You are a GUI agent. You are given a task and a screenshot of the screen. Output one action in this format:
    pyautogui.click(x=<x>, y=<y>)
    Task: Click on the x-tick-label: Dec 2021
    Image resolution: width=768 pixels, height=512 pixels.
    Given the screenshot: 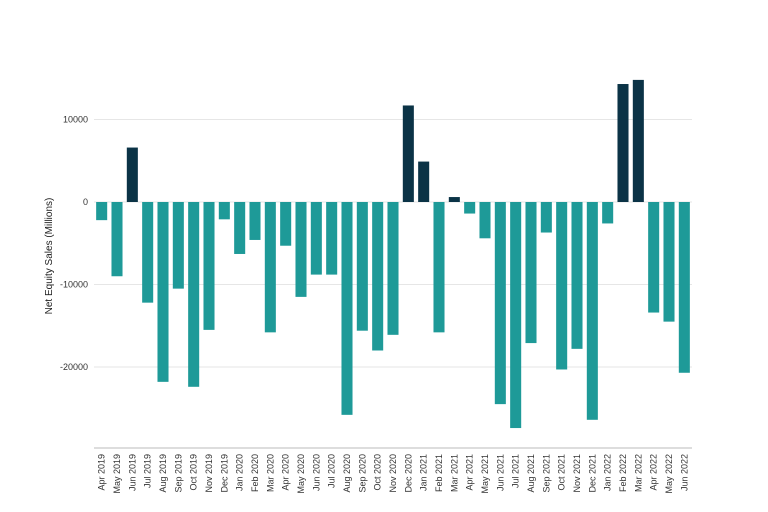 What is the action you would take?
    pyautogui.click(x=592, y=473)
    